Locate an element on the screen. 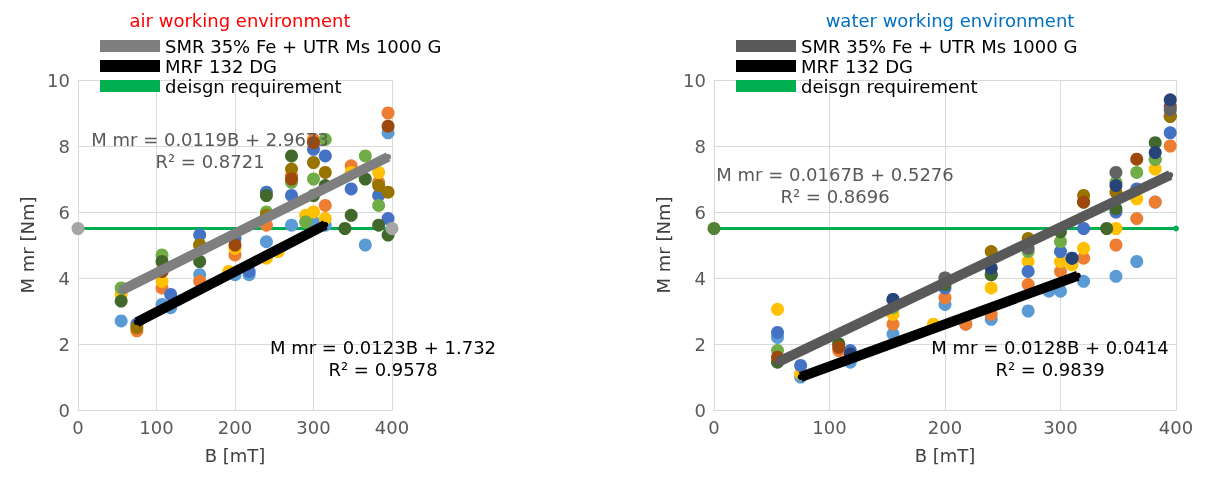 The image size is (1223, 491). chart-title: water working environment is located at coordinates (950, 20).